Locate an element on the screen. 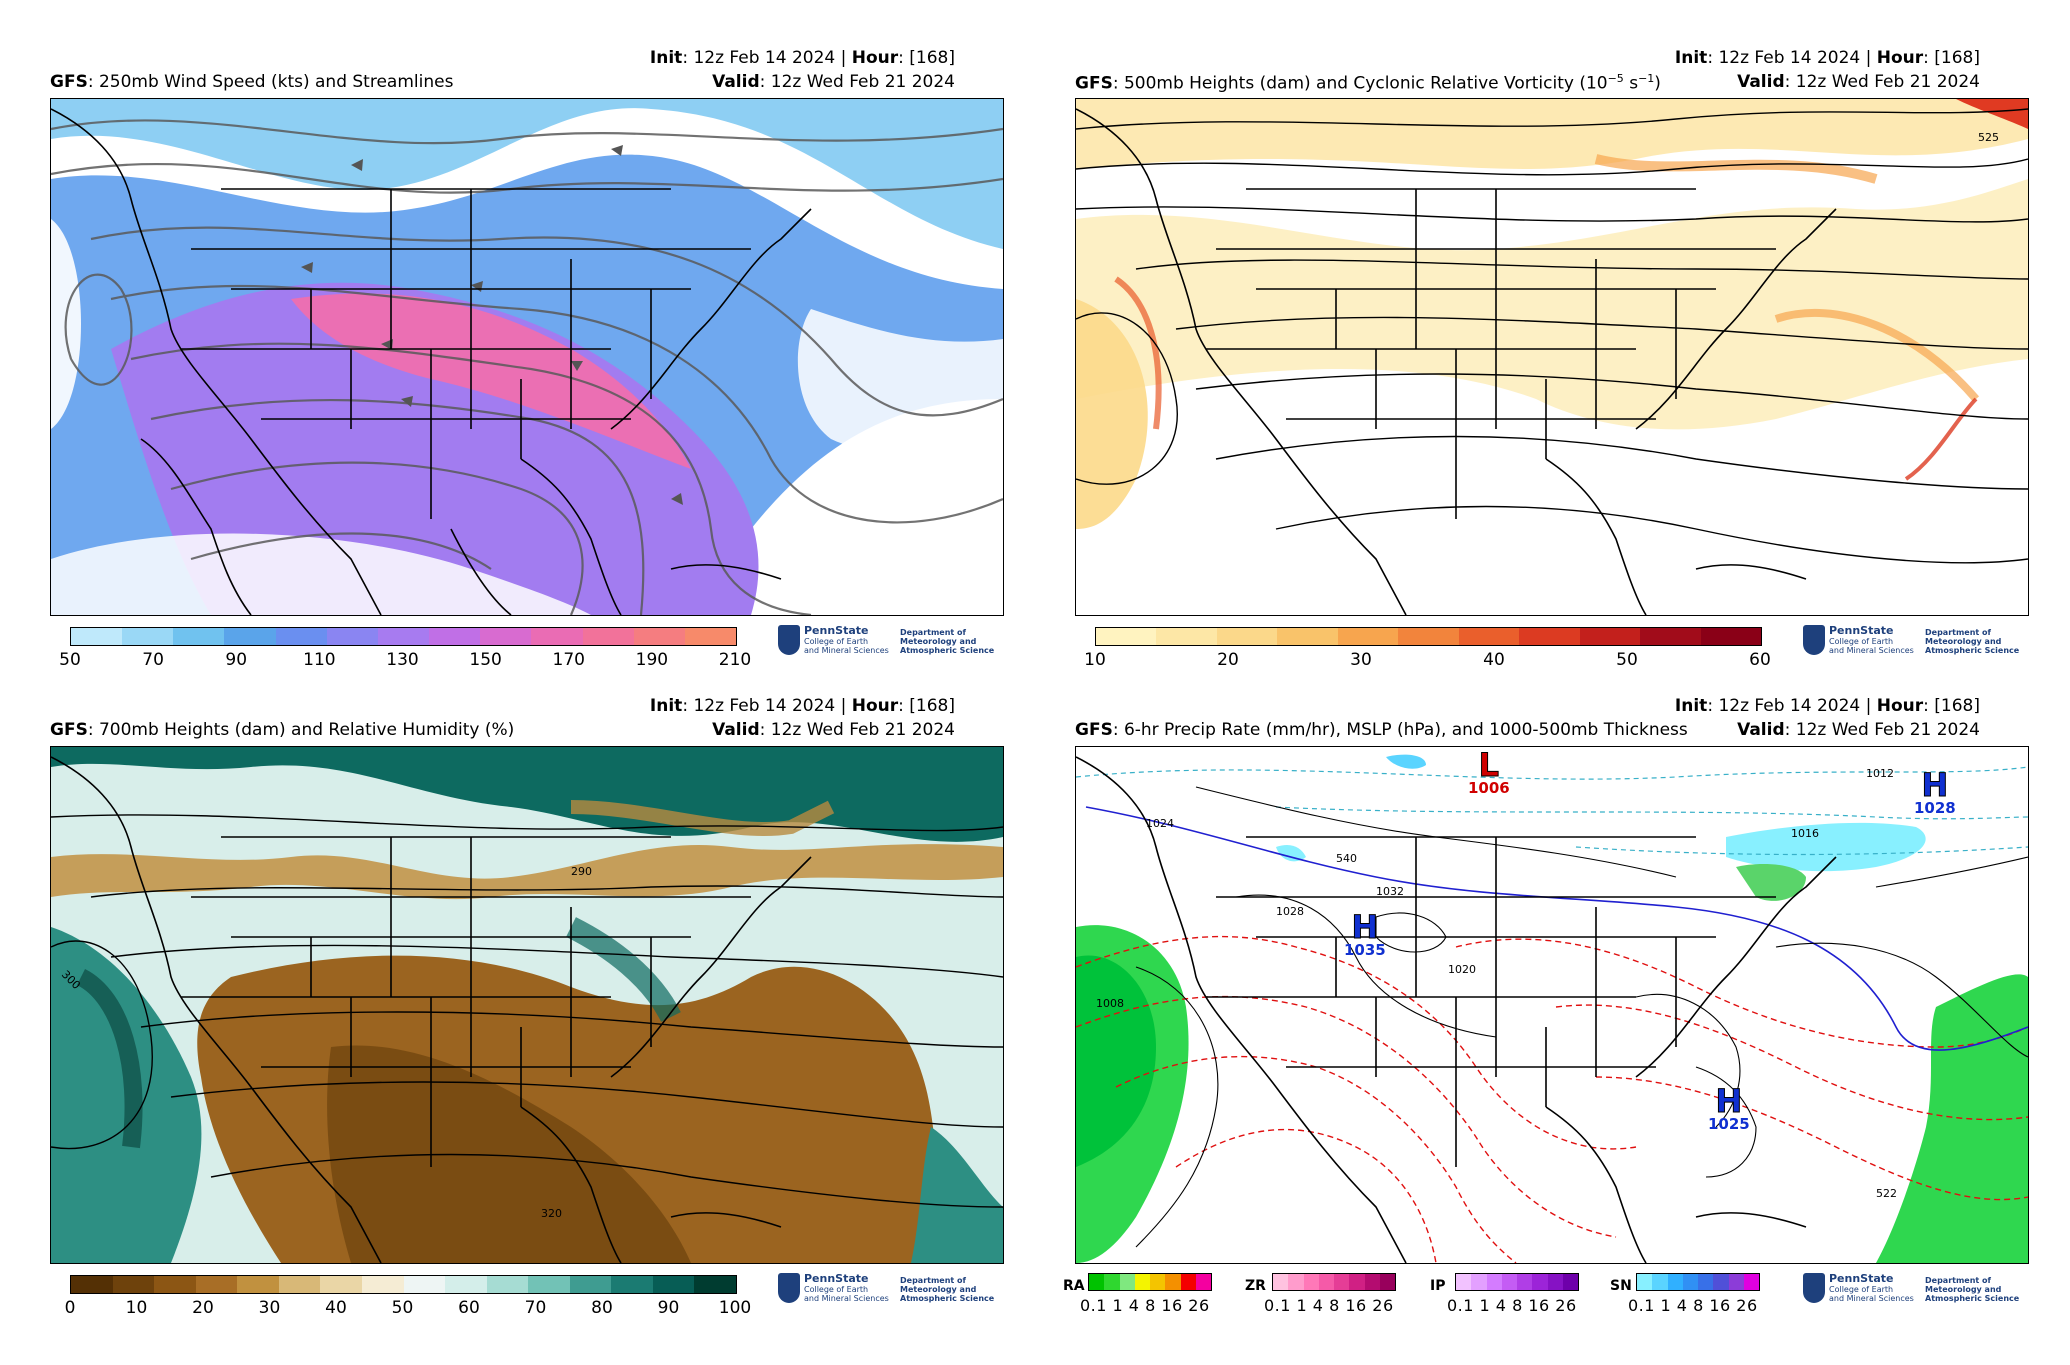 The image size is (2070, 1365). low-center: L 1006 is located at coordinates (1489, 771).